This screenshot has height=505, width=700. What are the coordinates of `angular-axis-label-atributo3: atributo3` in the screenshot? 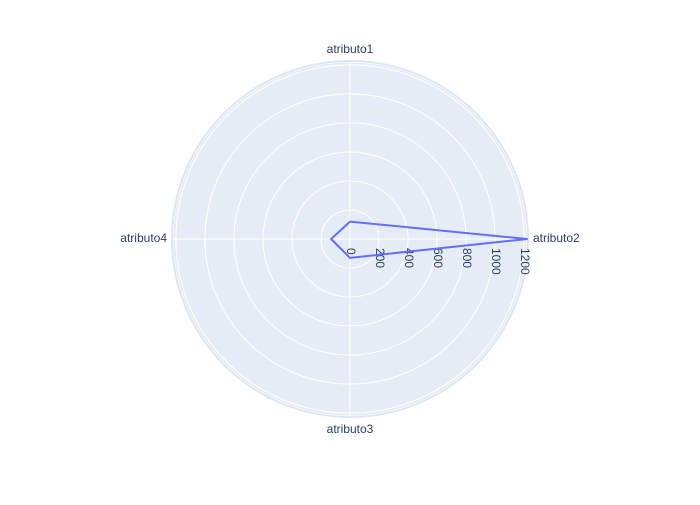 It's located at (350, 429).